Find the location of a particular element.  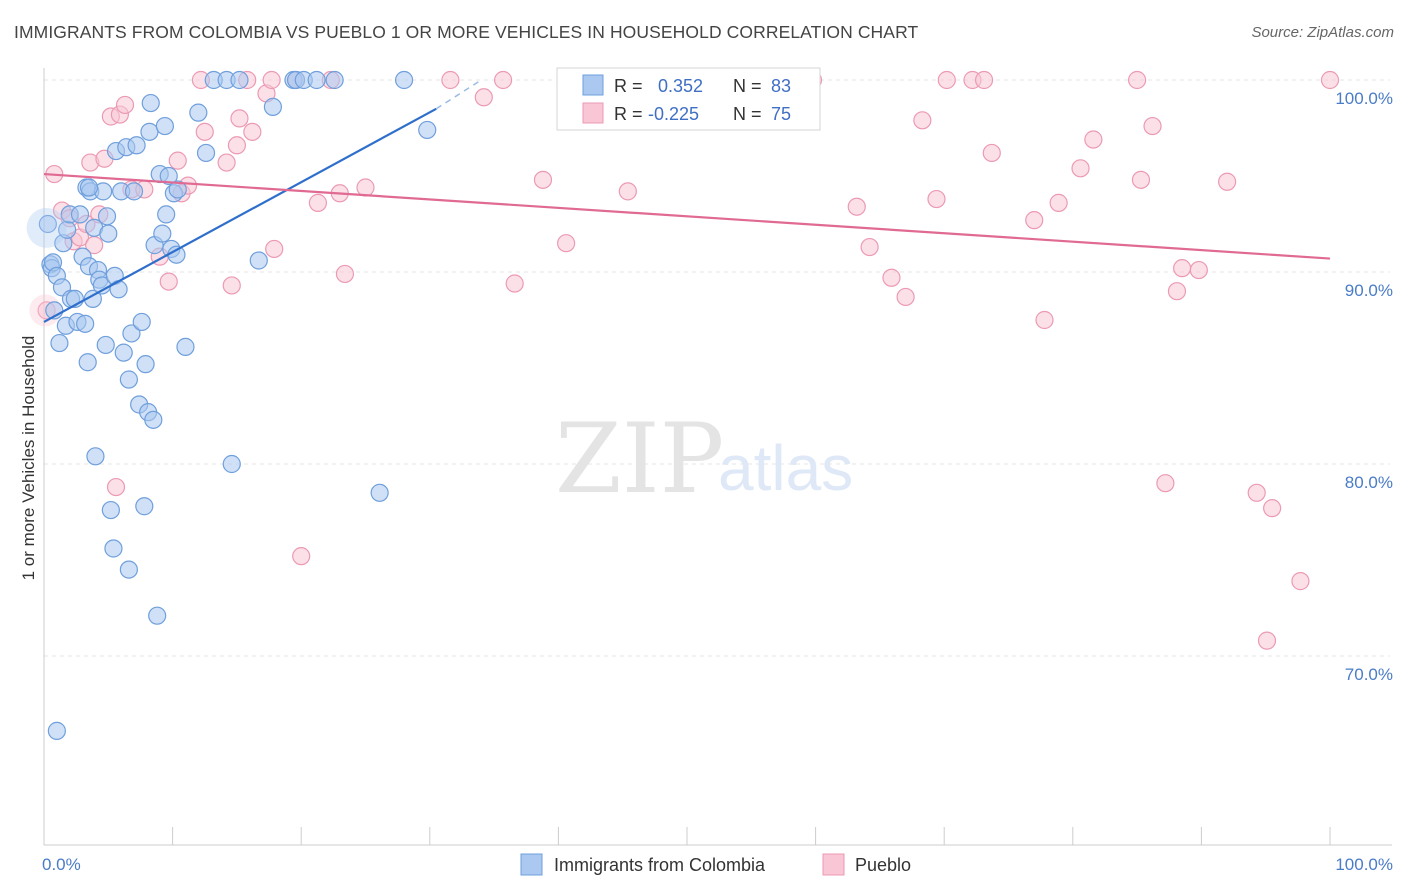

colombia-trend-extension is located at coordinates (458, 94).